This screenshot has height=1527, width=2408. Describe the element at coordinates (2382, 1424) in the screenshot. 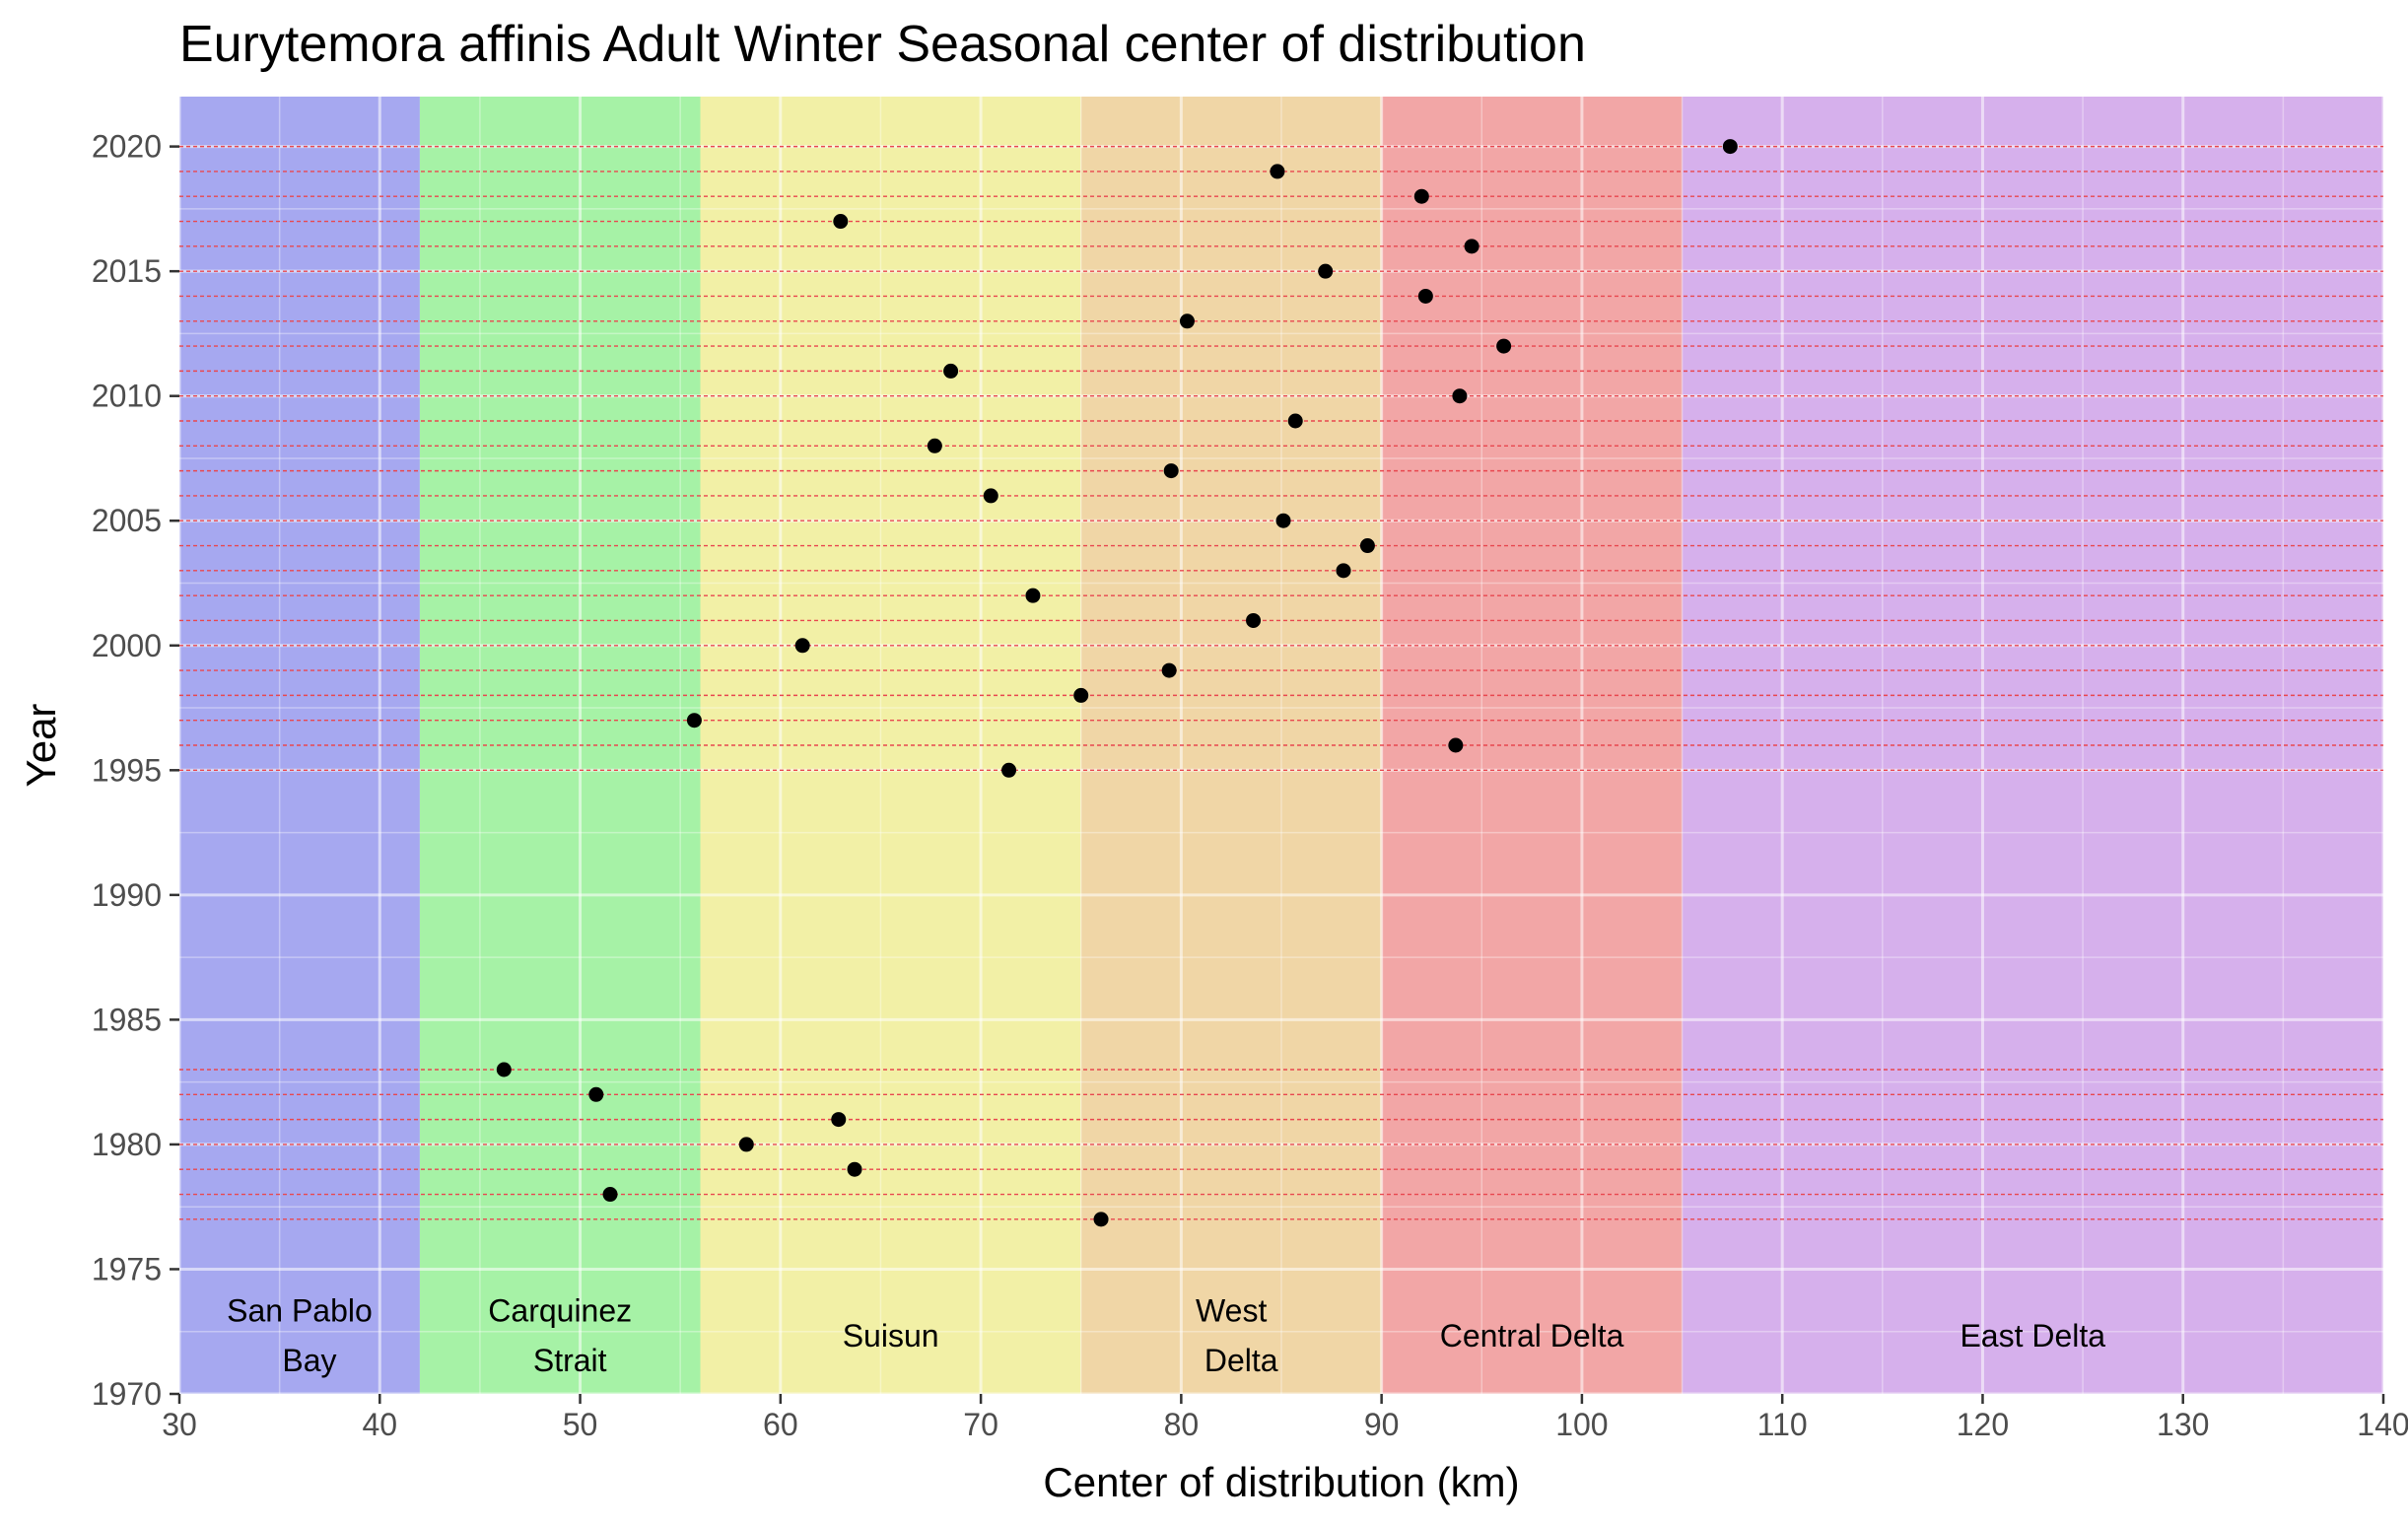

I see `x-tick-label: 140` at that location.